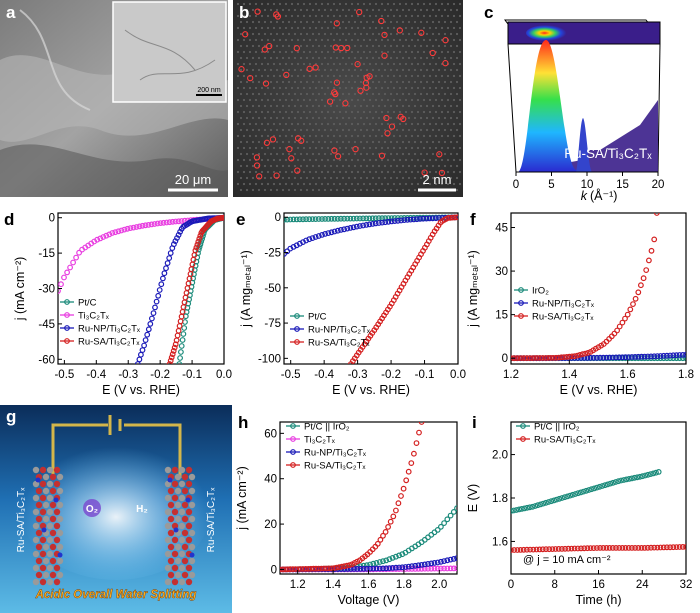  I want to click on right-electrode-label: Ru-SA/Ti₃C₂Tₓ, so click(211, 519).